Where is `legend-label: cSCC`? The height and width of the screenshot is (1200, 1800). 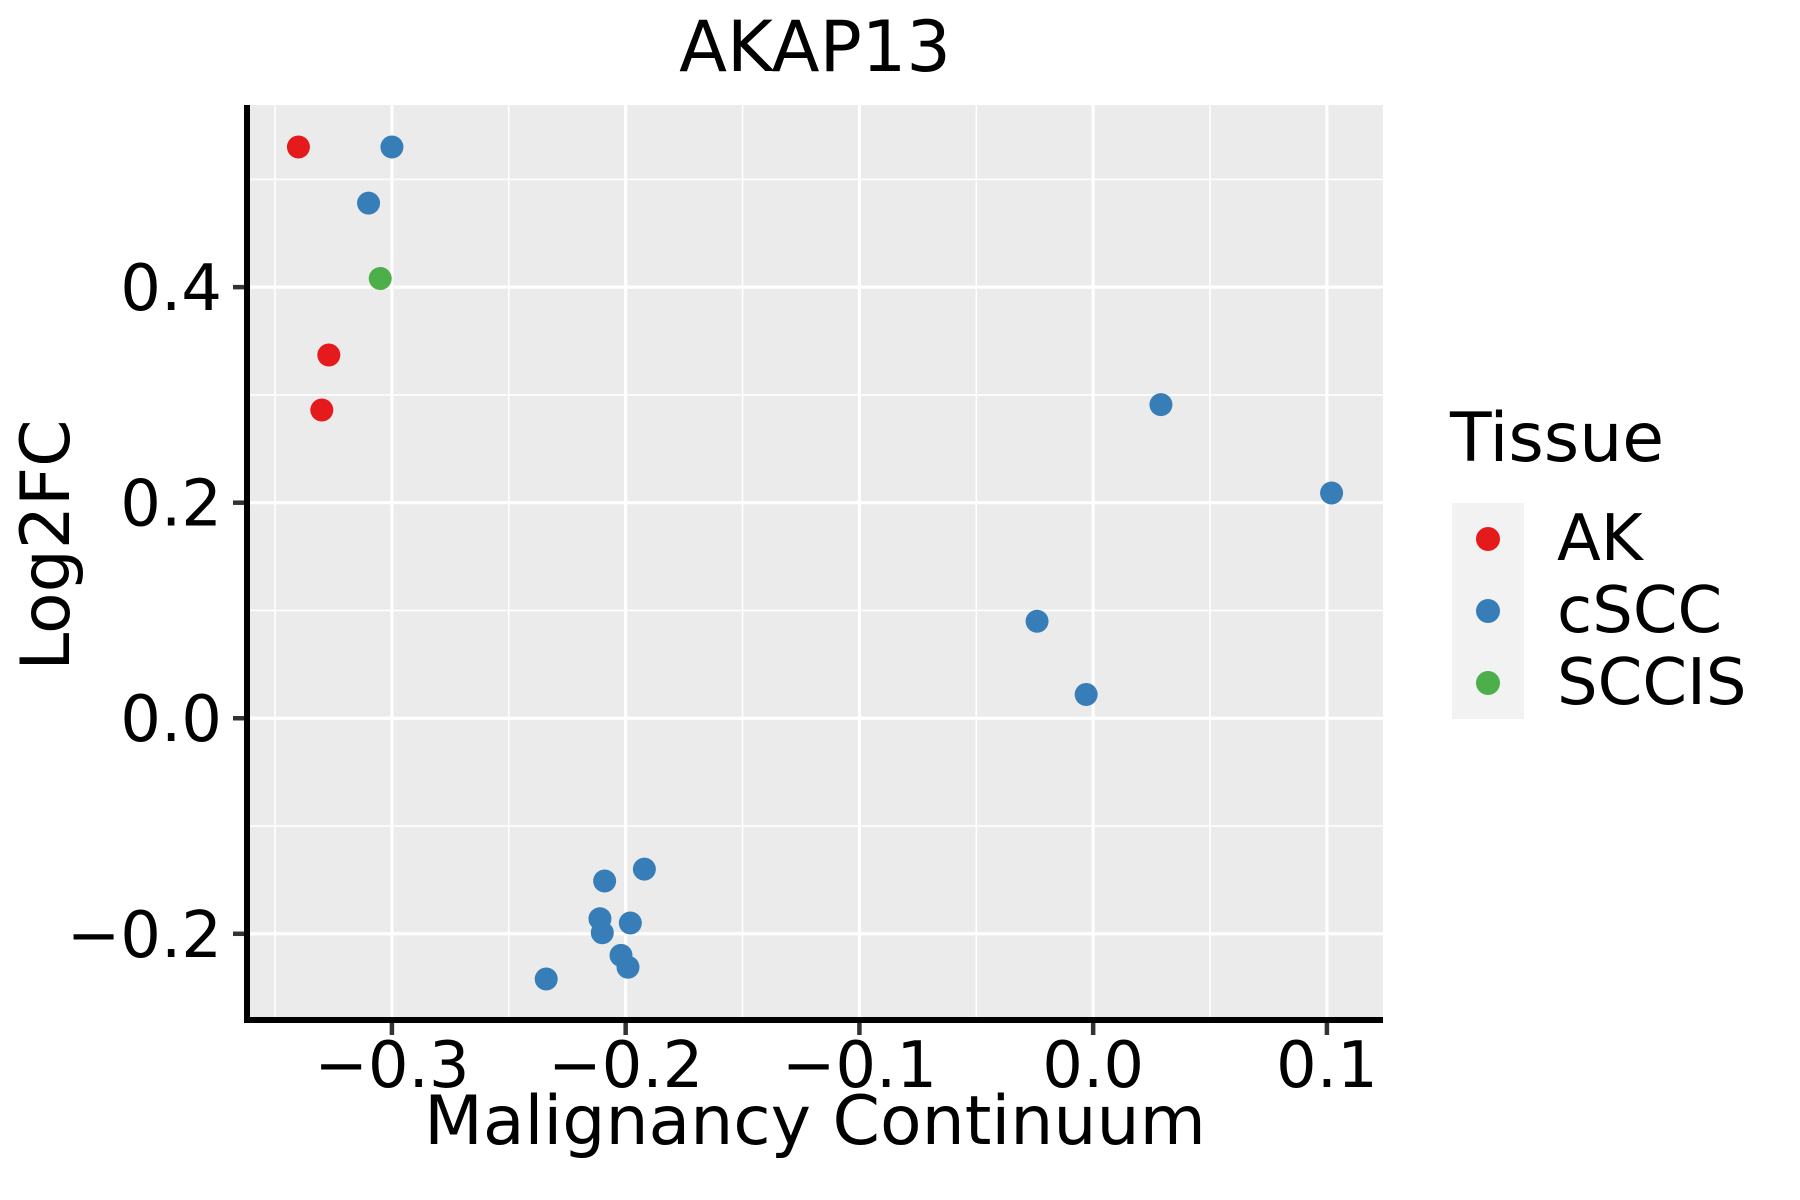 legend-label: cSCC is located at coordinates (1640, 610).